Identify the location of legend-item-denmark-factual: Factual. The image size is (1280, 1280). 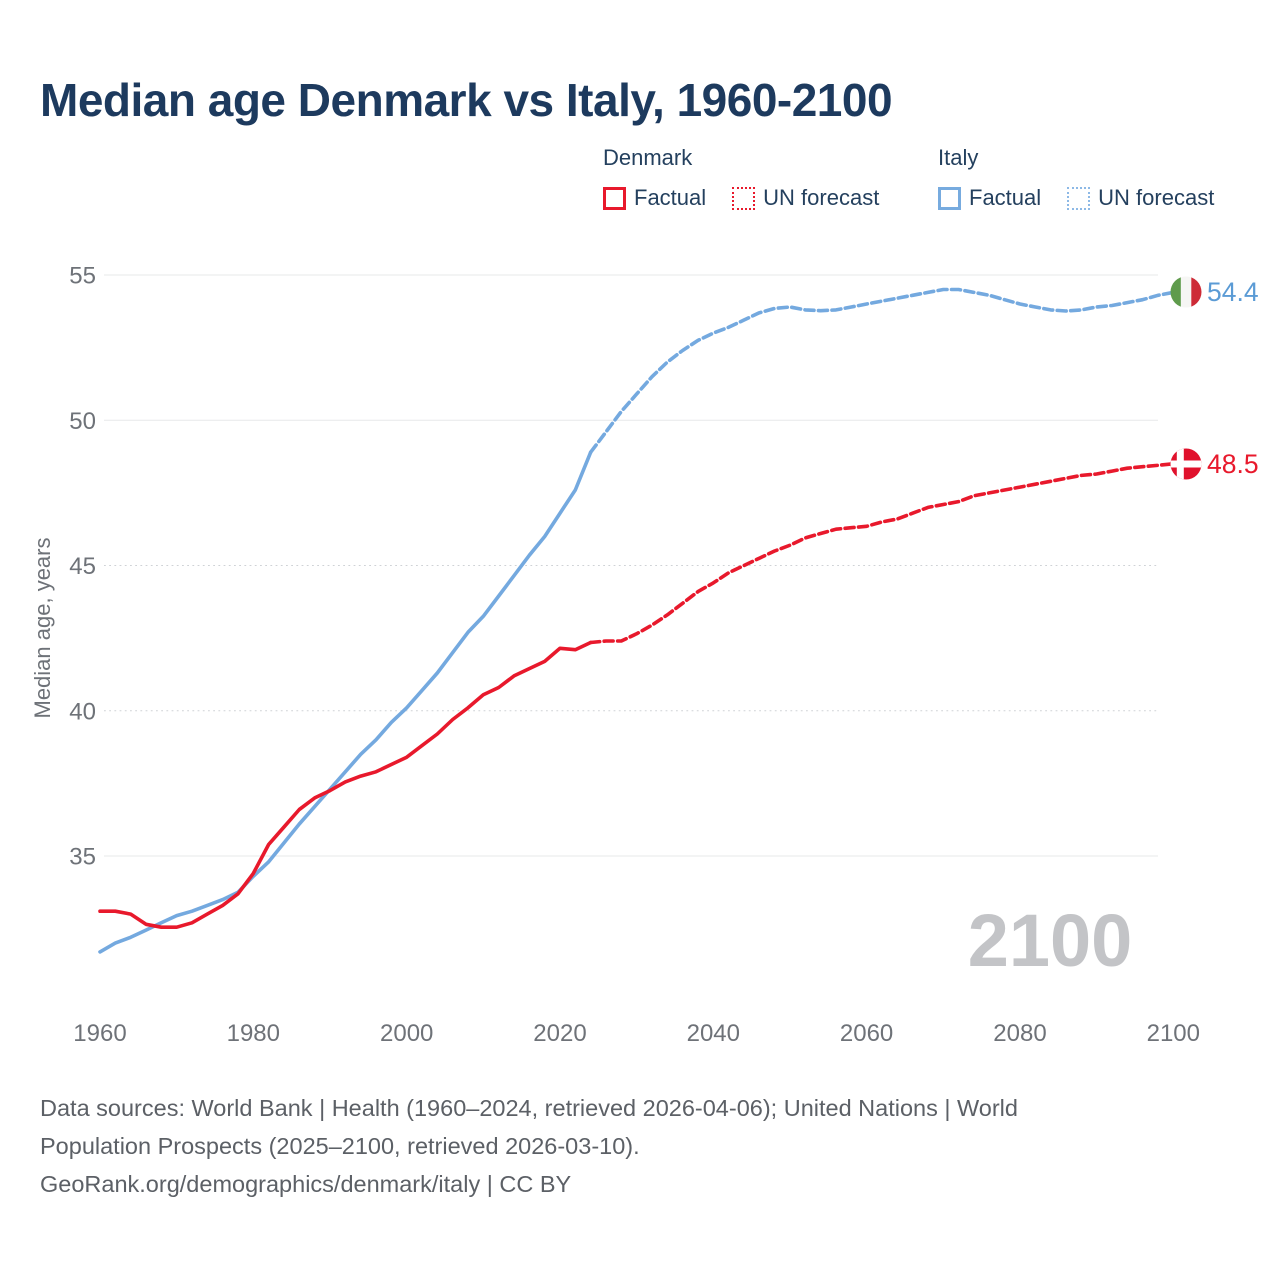
(654, 198).